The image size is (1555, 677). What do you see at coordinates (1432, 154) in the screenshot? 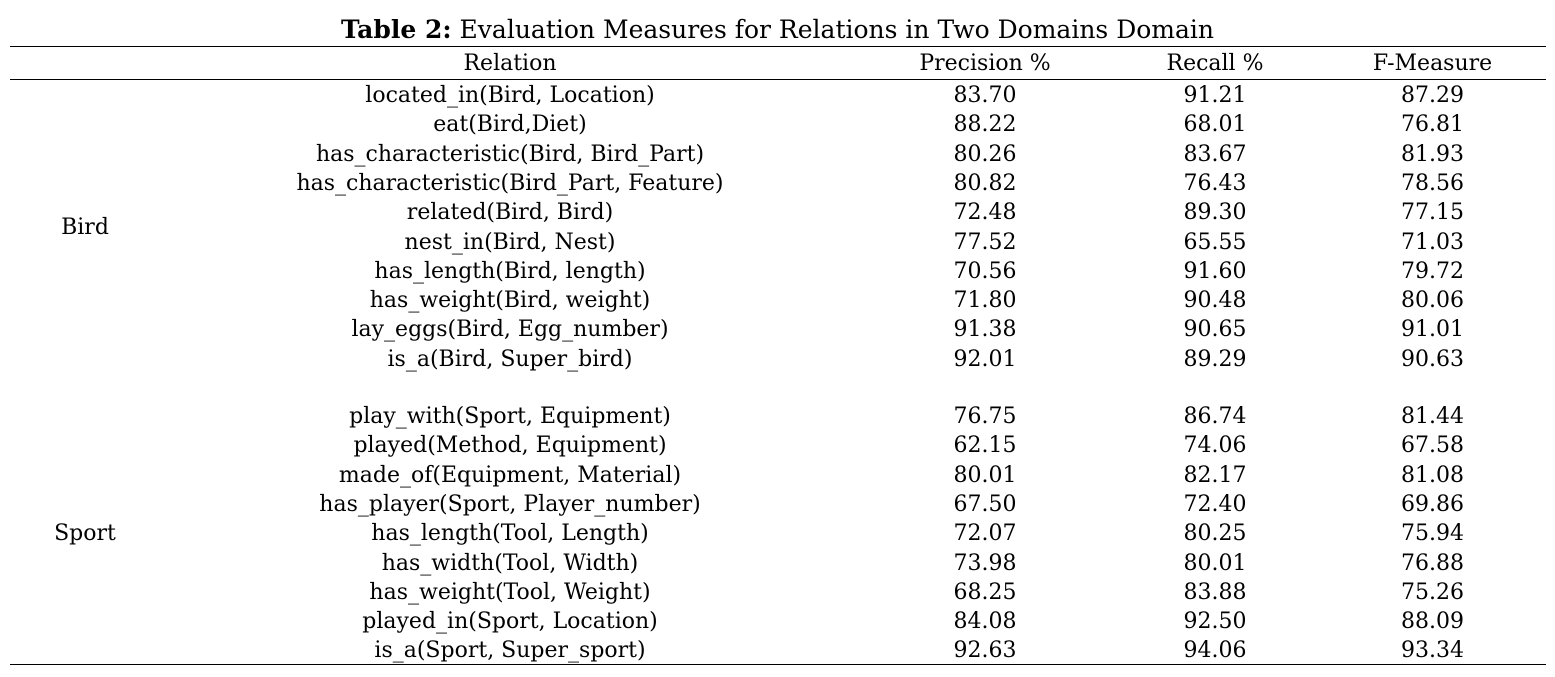
I see `fmeasure-cell: 81.93` at bounding box center [1432, 154].